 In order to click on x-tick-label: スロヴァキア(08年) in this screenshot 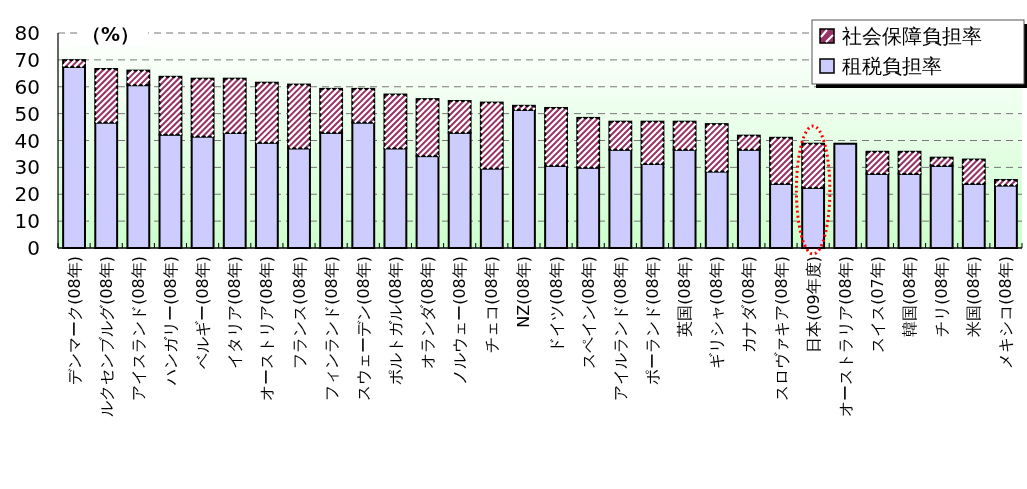, I will do `click(781, 328)`.